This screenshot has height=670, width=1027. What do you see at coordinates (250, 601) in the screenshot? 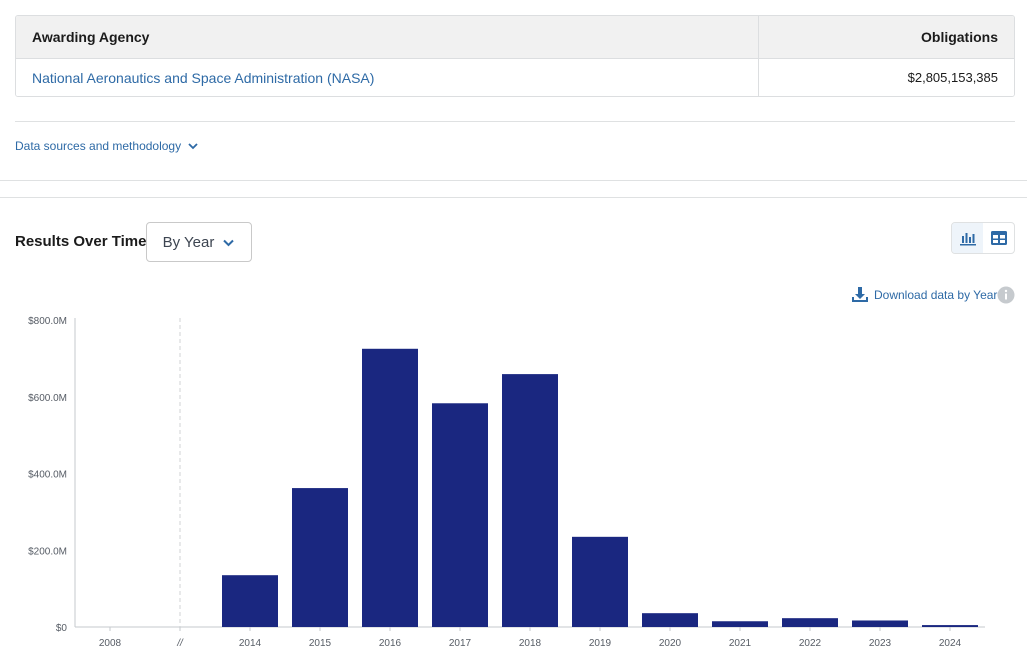
I see `bar-2014` at bounding box center [250, 601].